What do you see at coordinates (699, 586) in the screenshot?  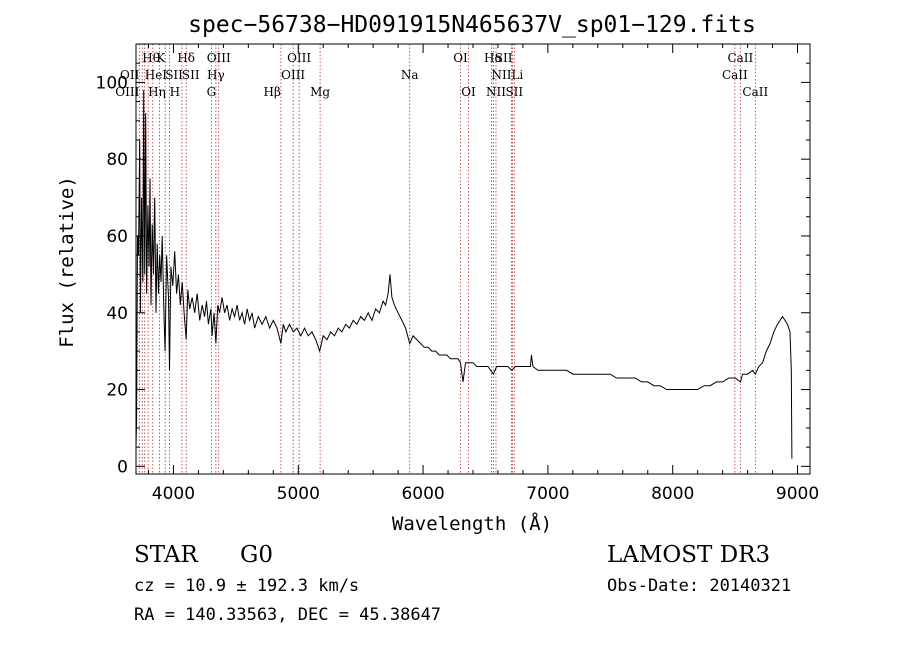 I see `observation-date: Obs-Date: 20140321` at bounding box center [699, 586].